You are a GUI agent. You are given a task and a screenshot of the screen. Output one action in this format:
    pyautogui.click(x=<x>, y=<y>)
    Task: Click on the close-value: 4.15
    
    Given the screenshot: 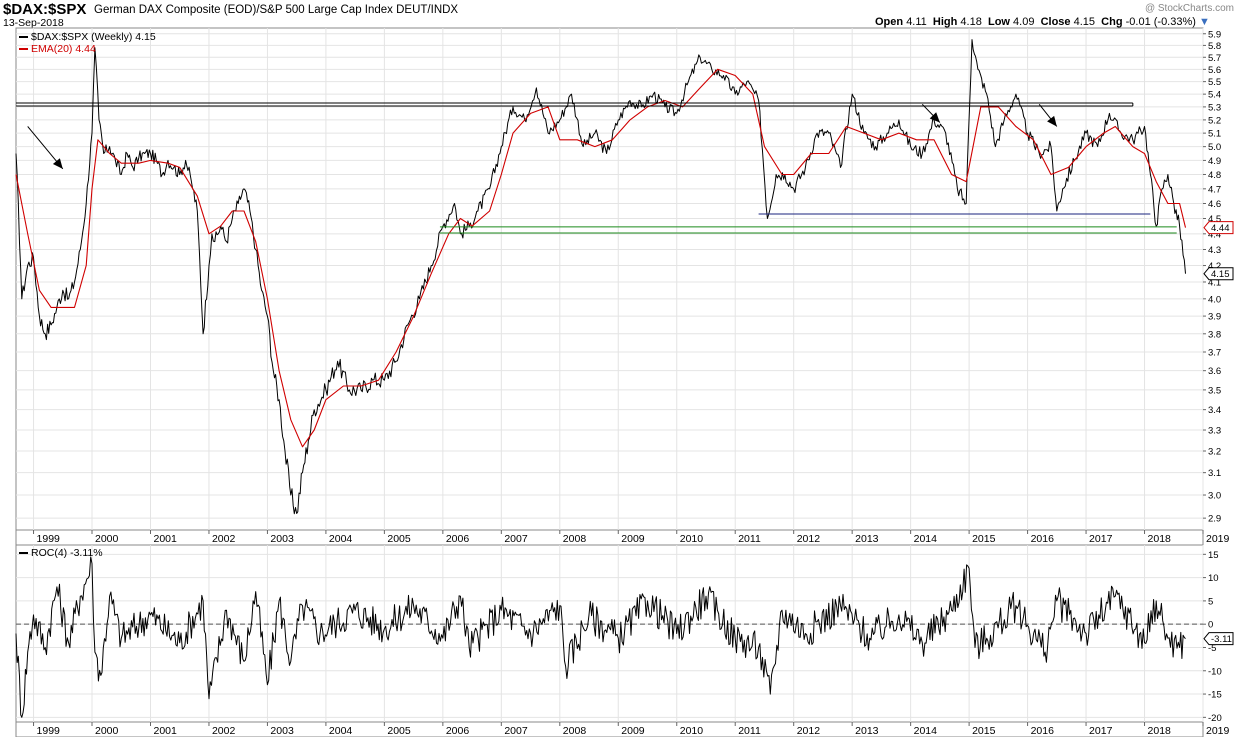 What is the action you would take?
    pyautogui.click(x=1084, y=22)
    